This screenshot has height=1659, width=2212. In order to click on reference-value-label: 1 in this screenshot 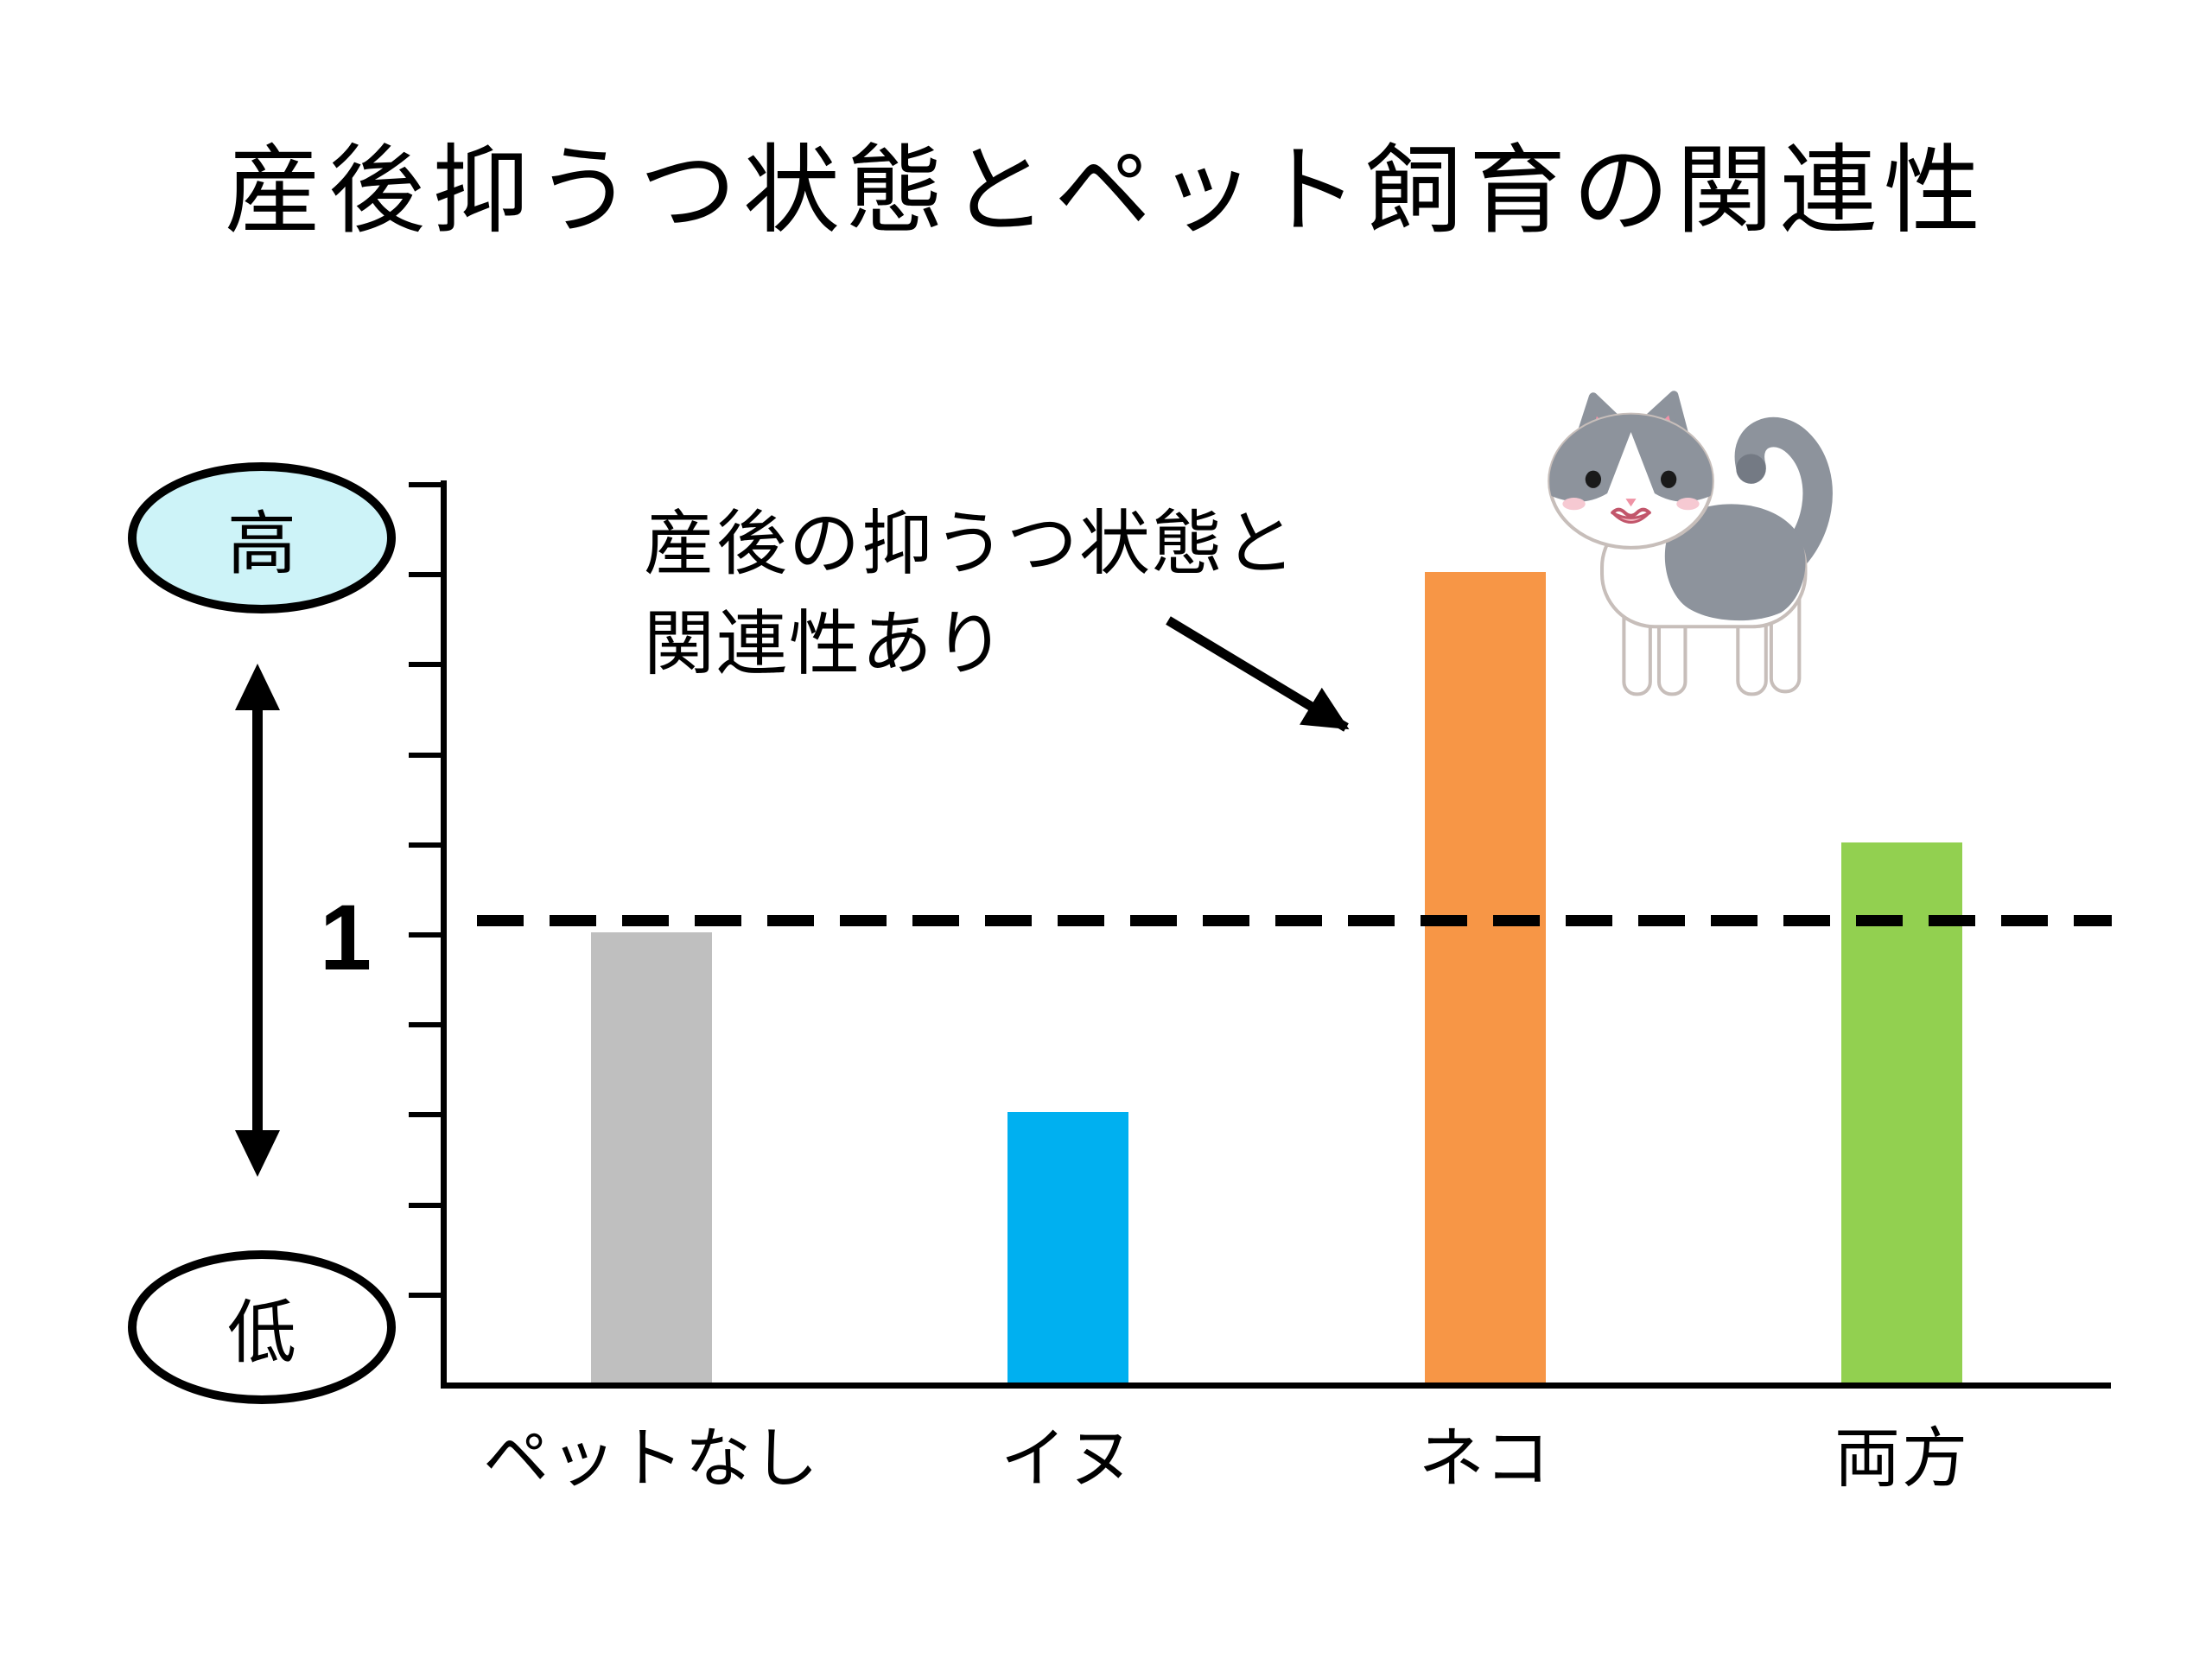, I will do `click(345, 937)`.